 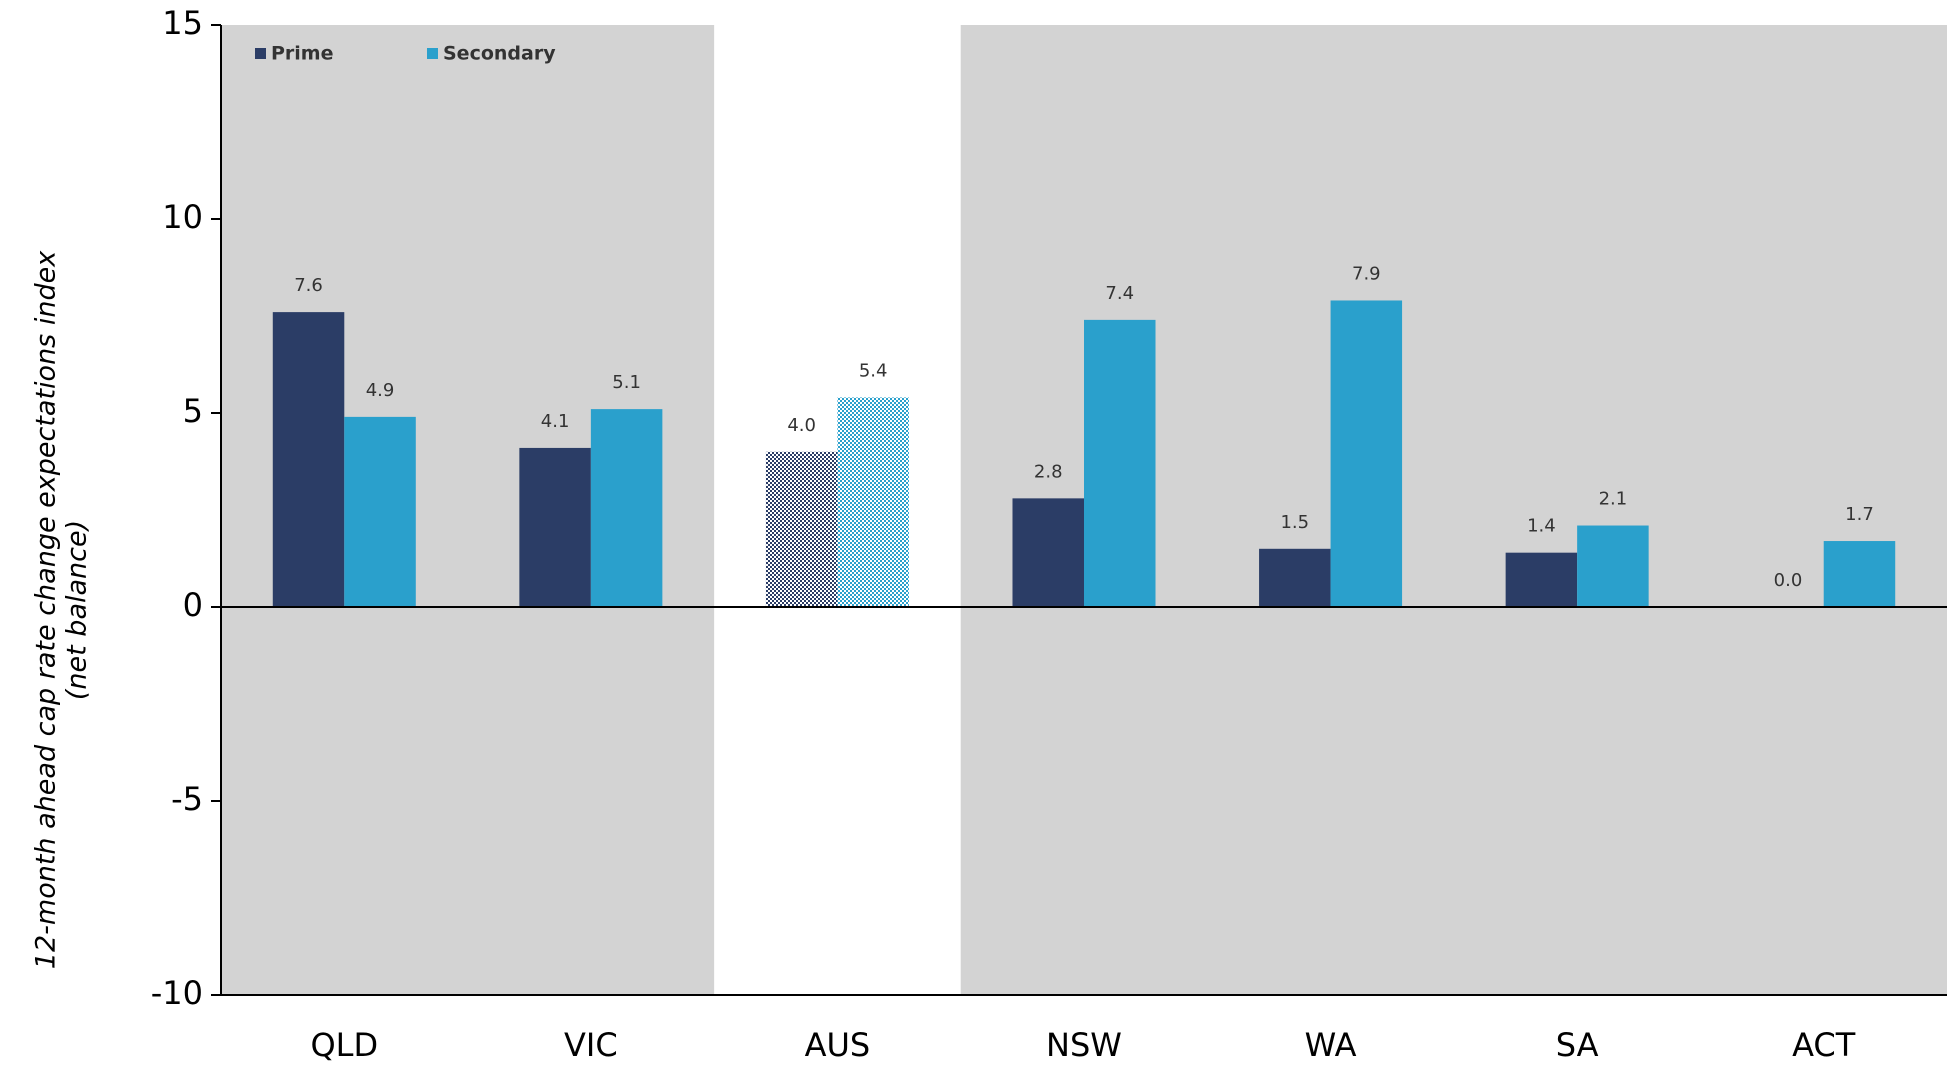 I want to click on y-tick-label: -5, so click(x=187, y=799).